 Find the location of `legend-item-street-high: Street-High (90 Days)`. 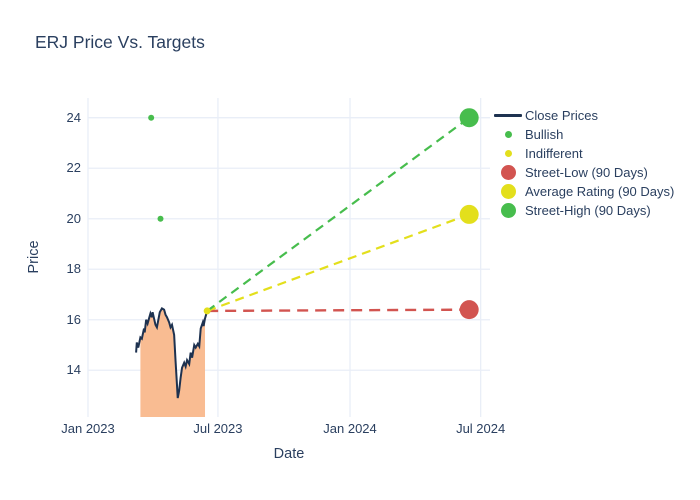

legend-item-street-high: Street-High (90 Days) is located at coordinates (582, 210).